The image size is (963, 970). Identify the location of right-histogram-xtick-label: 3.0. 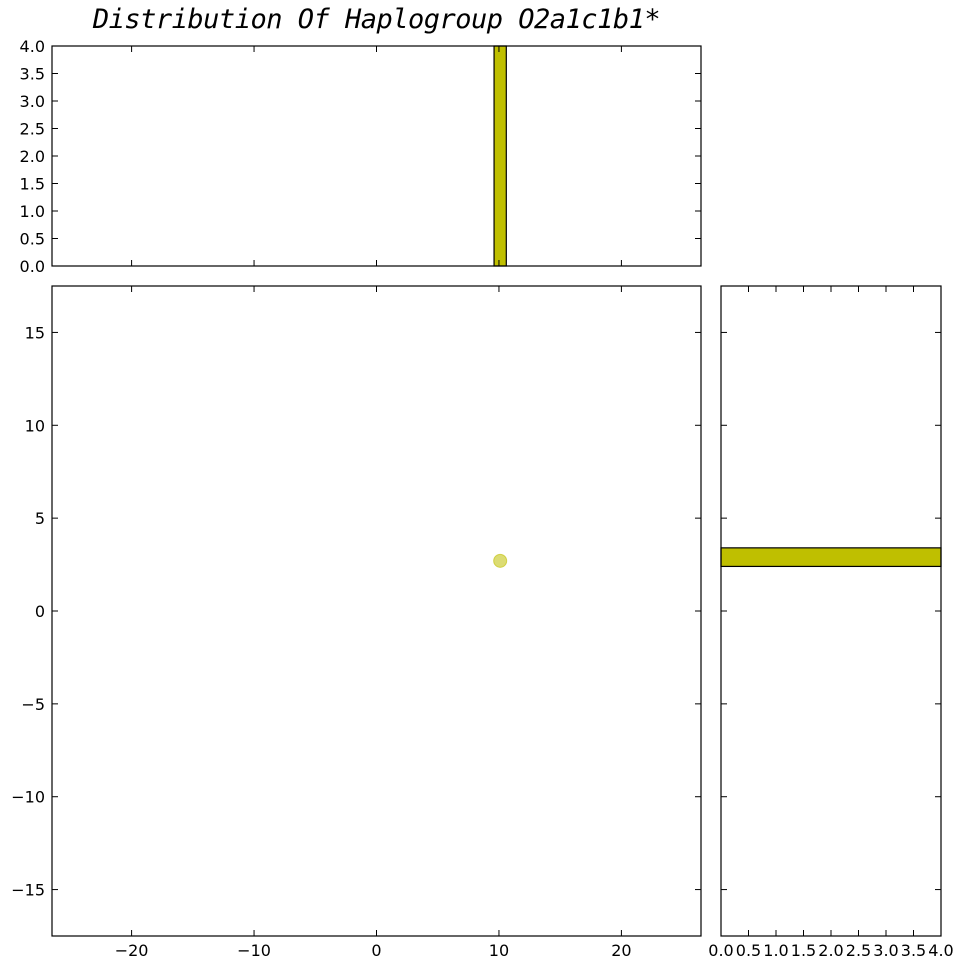
(885, 950).